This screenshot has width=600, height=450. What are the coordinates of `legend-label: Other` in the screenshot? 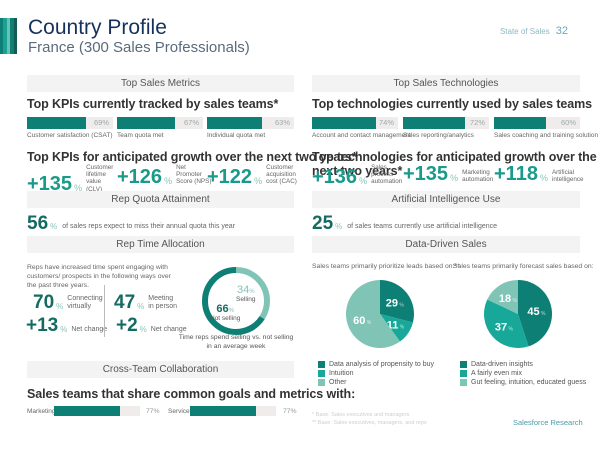 It's located at (338, 382).